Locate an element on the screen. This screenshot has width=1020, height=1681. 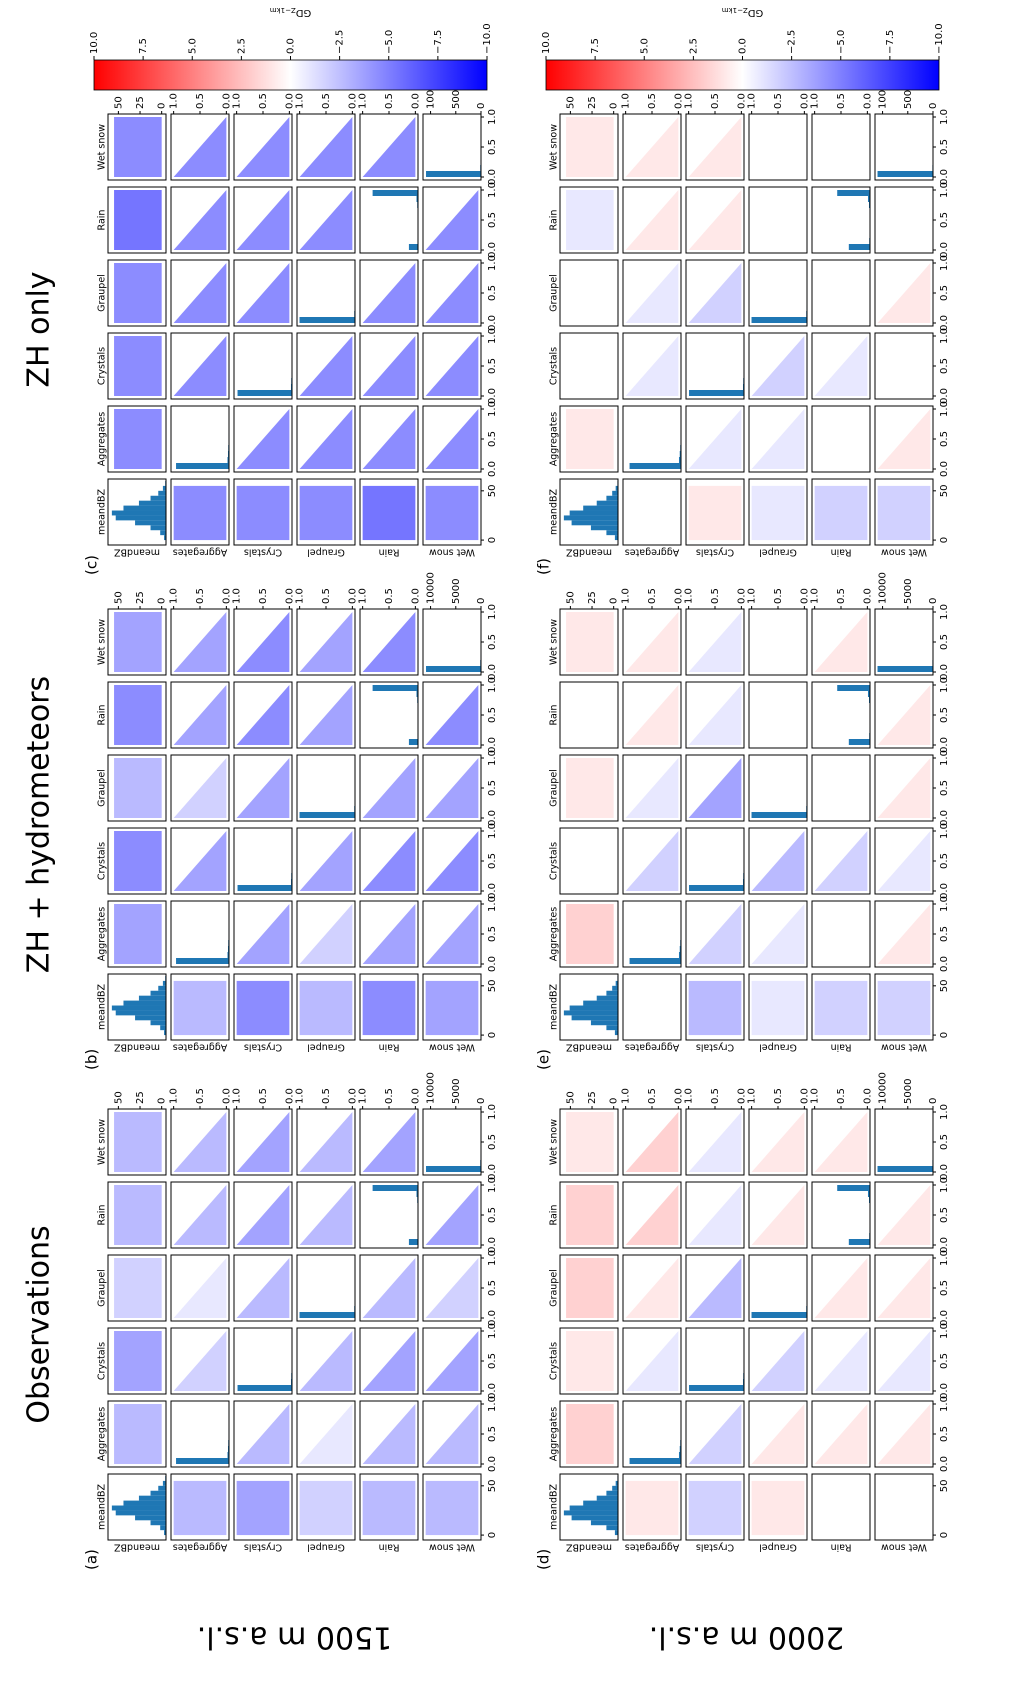
row-variable: Wet snow is located at coordinates (904, 1047).